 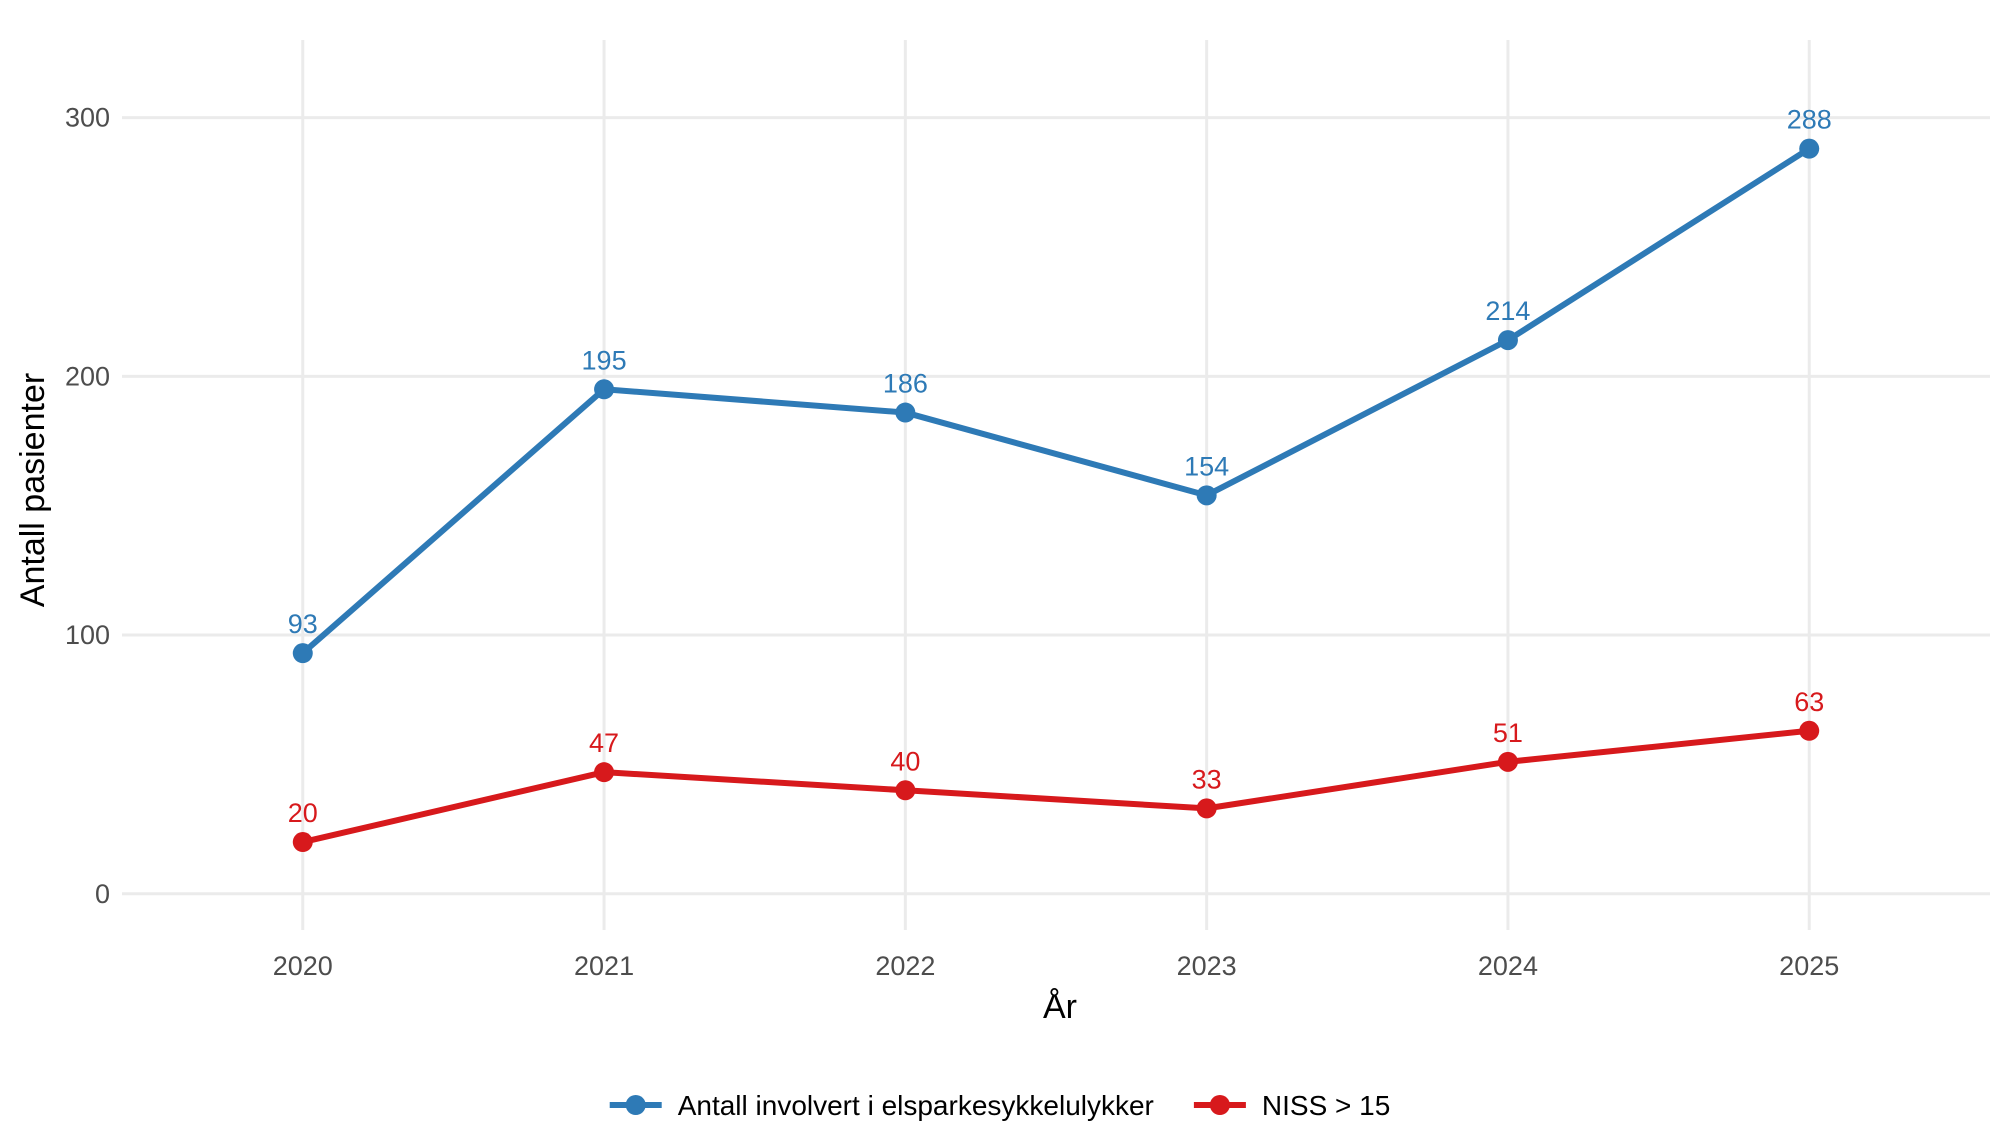 What do you see at coordinates (1326, 1105) in the screenshot?
I see `legend-label: NISS > 15` at bounding box center [1326, 1105].